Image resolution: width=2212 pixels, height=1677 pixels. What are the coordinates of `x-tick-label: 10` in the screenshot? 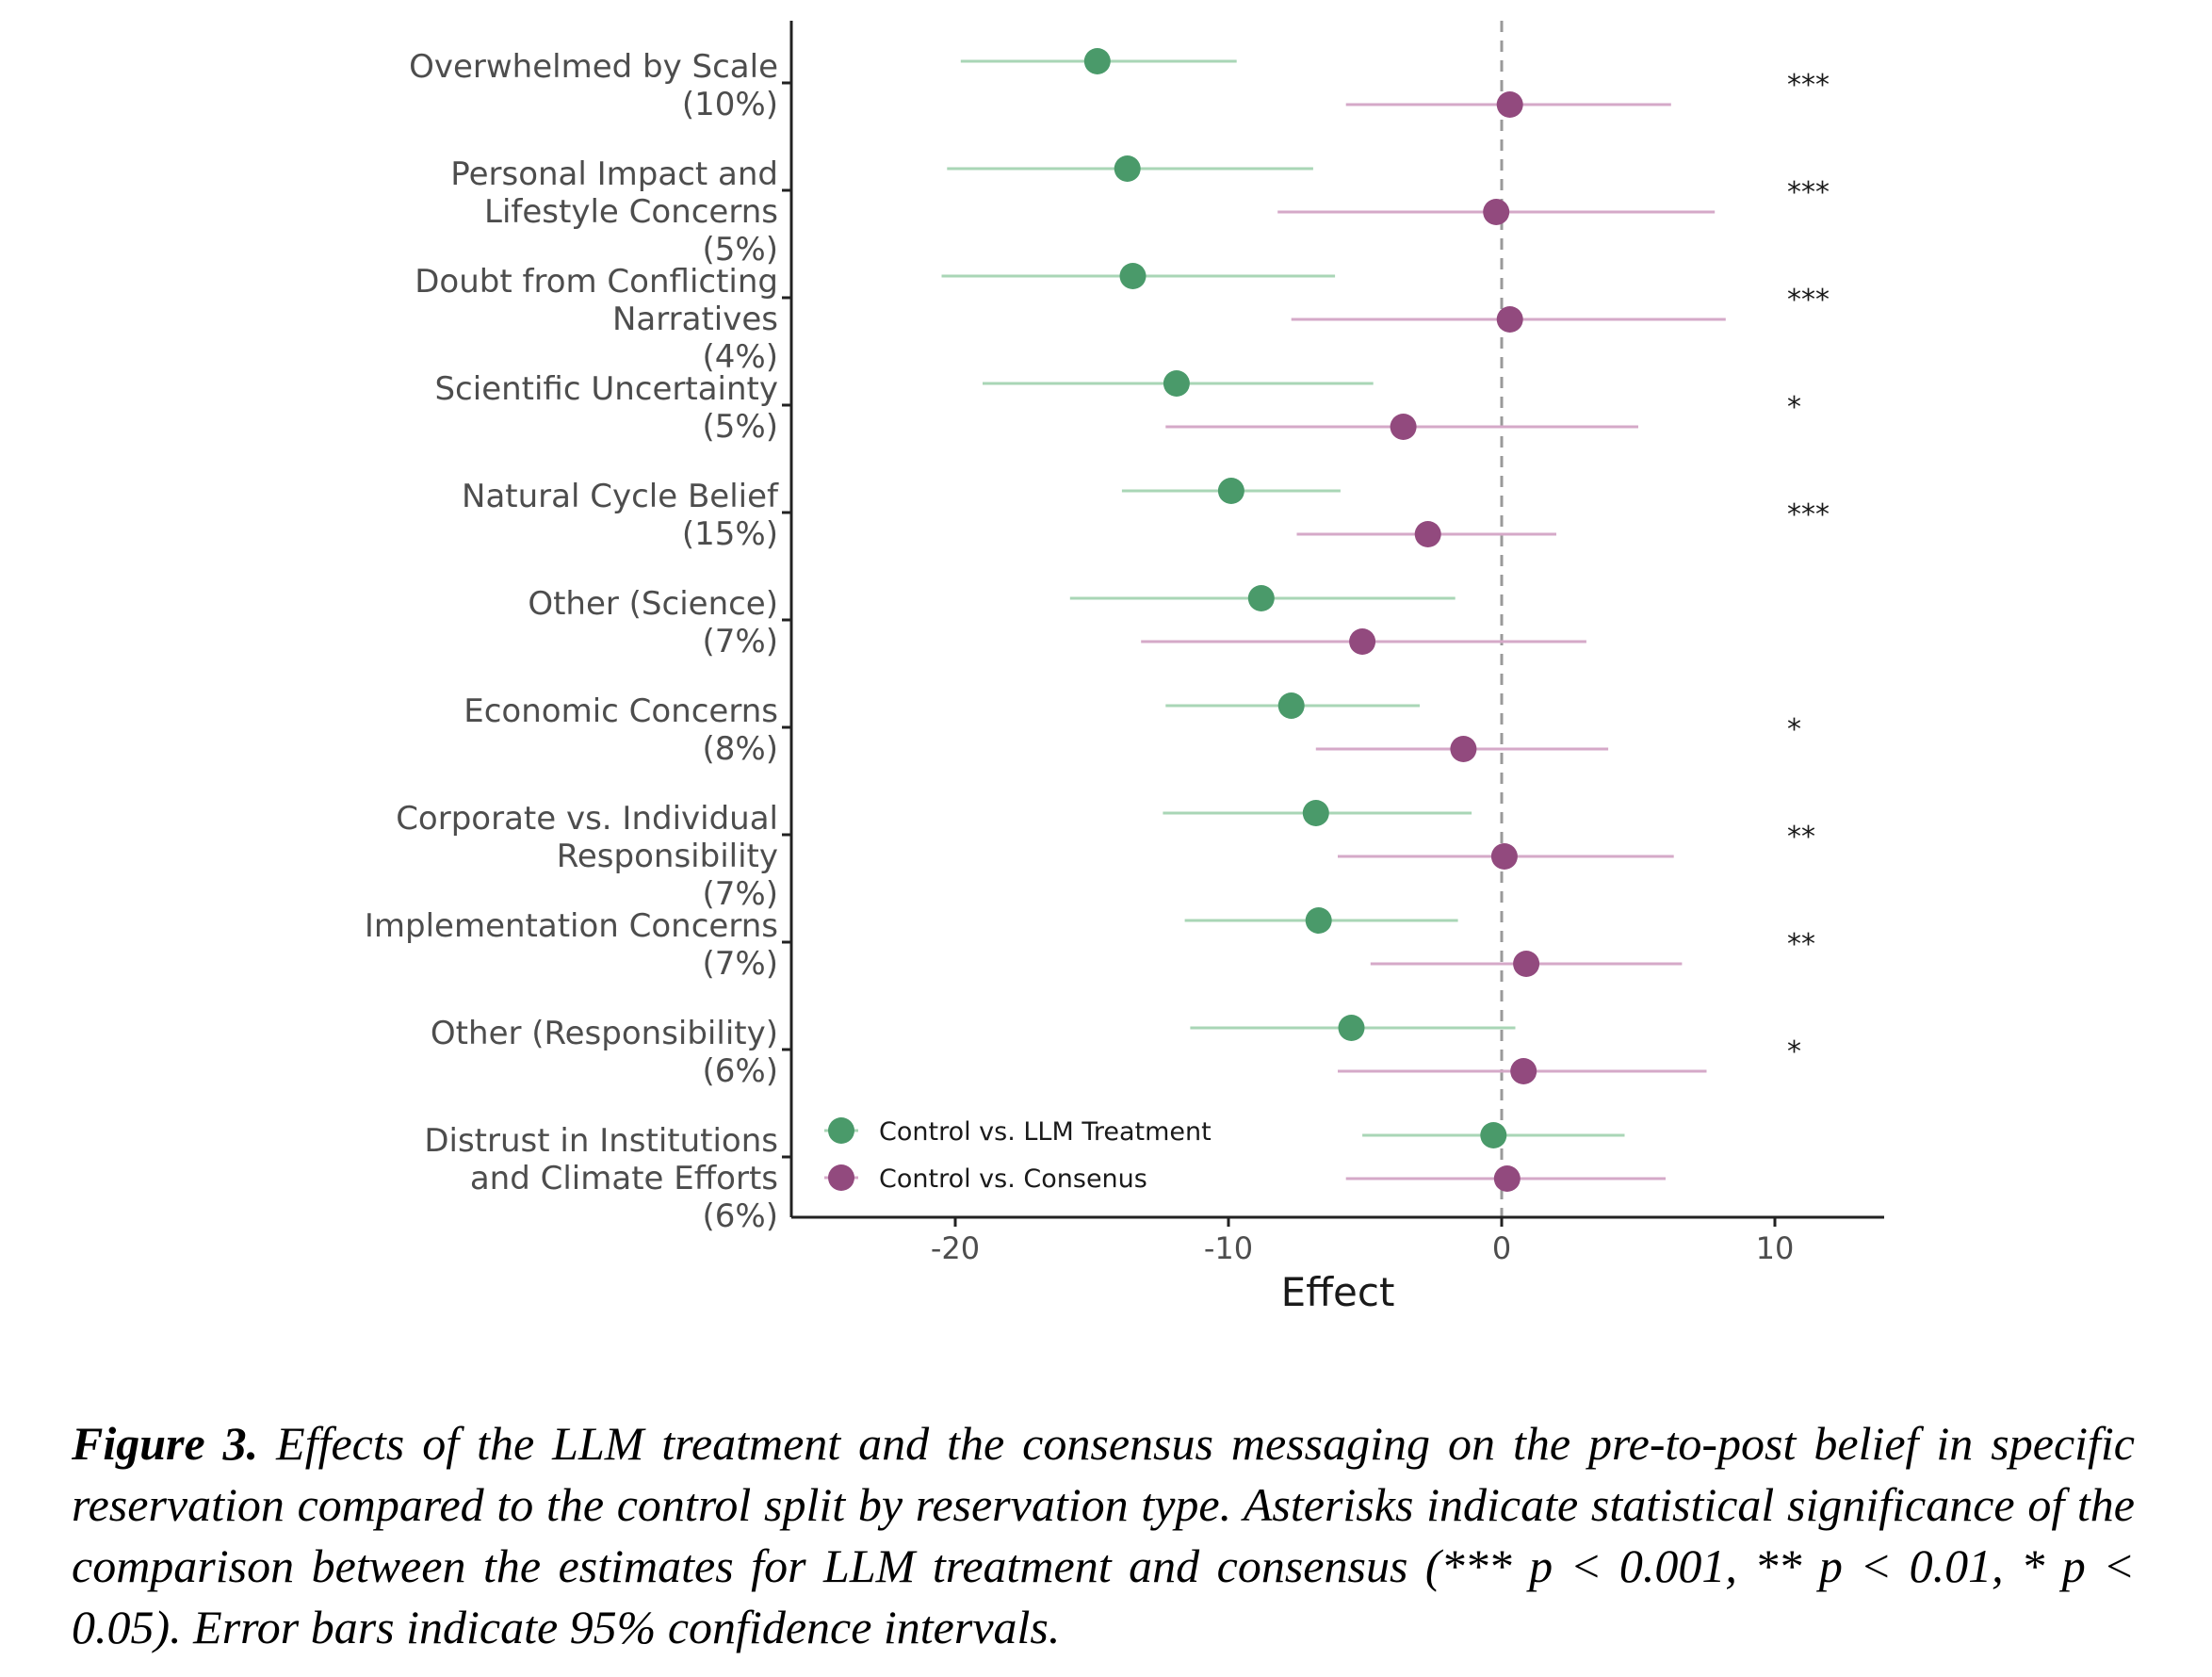 It's located at (1775, 1248).